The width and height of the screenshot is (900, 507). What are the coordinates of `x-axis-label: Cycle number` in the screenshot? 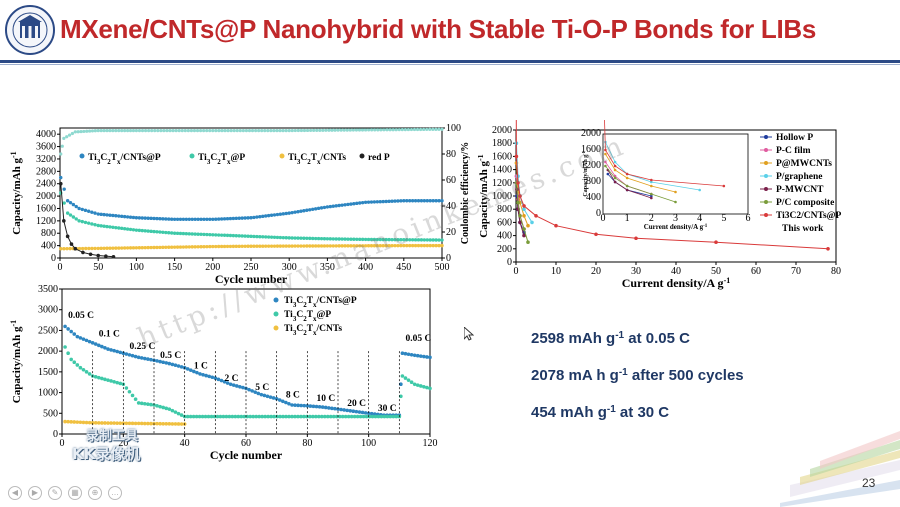 It's located at (246, 455).